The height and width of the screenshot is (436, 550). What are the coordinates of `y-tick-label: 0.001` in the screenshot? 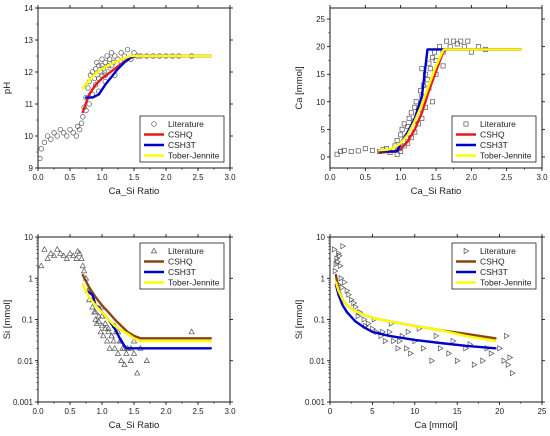 It's located at (23, 402).